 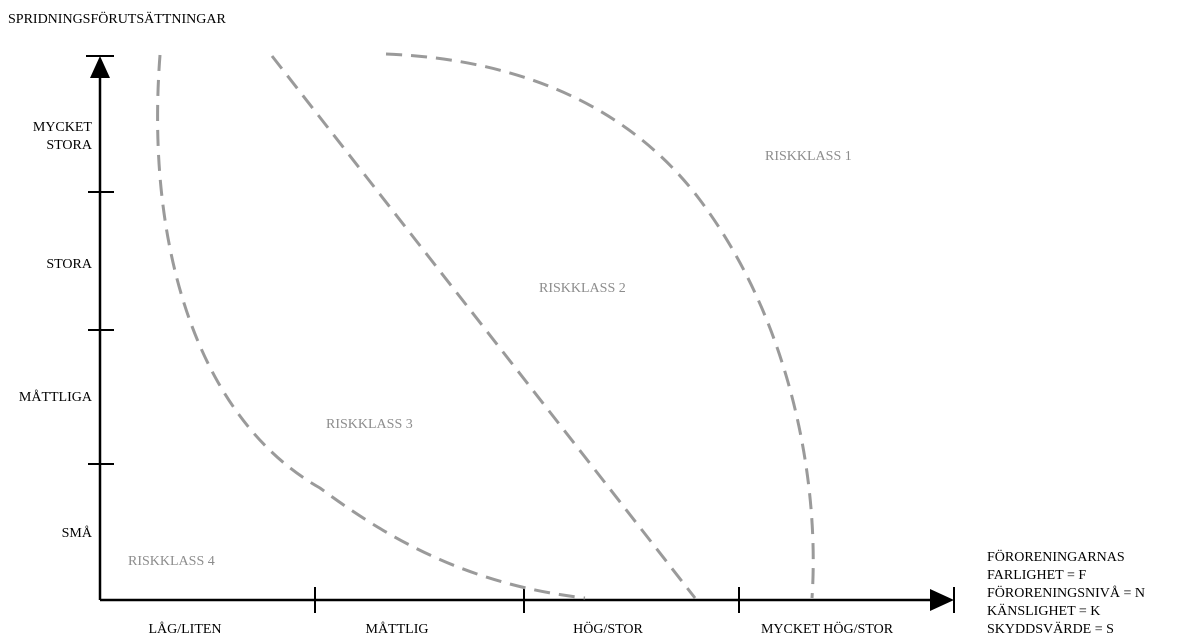 I want to click on y-label-stora: STORA, so click(x=69, y=264).